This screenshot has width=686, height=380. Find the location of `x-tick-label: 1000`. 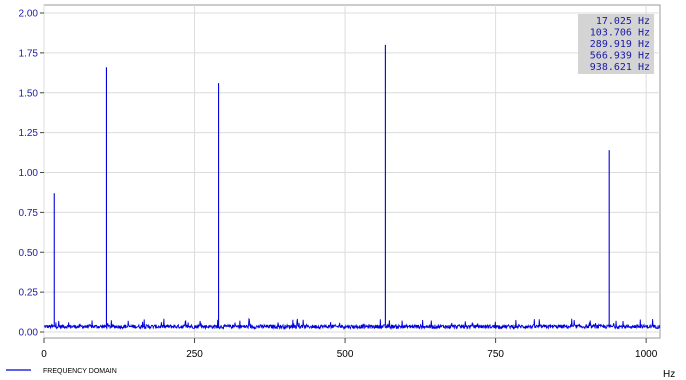

x-tick-label: 1000 is located at coordinates (646, 354).